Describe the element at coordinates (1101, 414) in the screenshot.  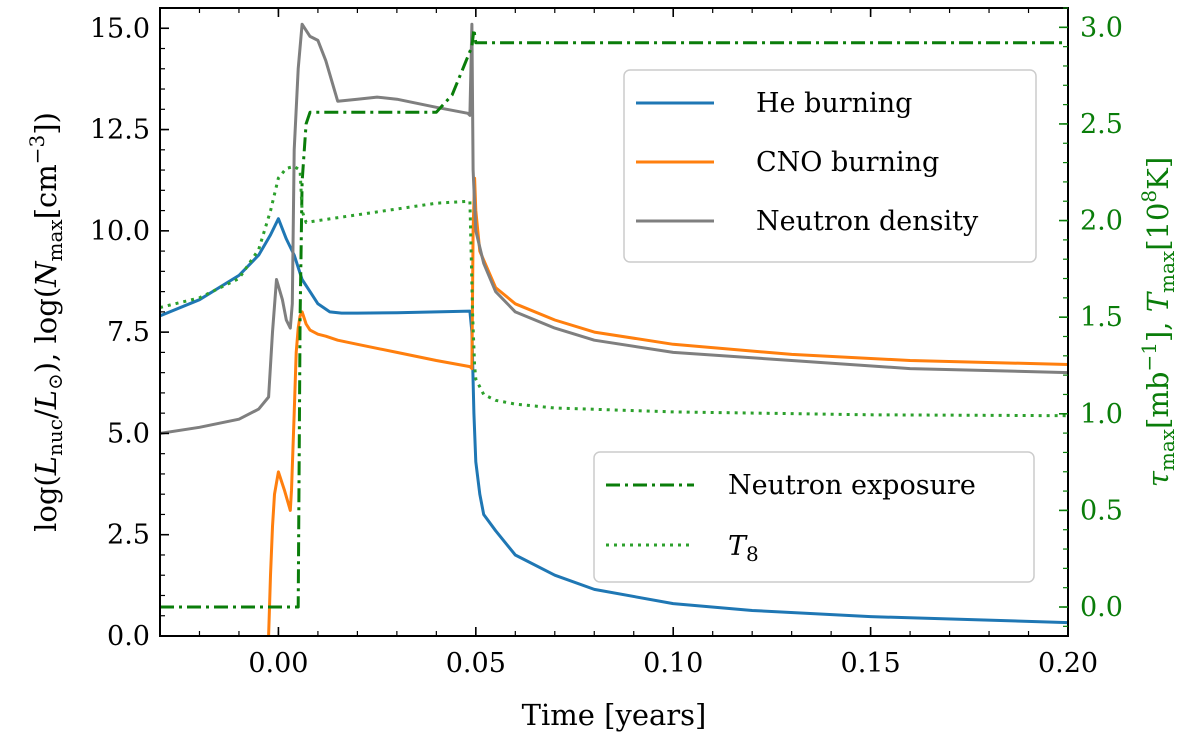
I see `y-right-tick-label: 1.0` at that location.